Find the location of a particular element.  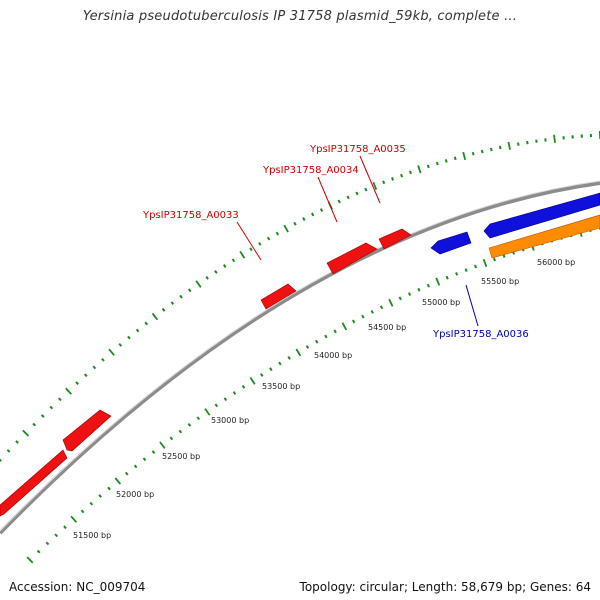

scale-label-51500: 51500 bp is located at coordinates (92, 535).